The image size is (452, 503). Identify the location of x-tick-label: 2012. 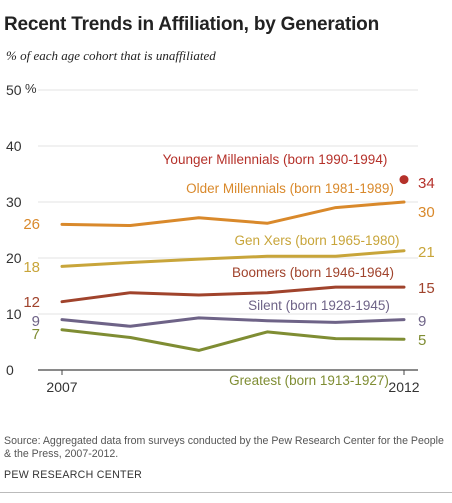
(403, 387).